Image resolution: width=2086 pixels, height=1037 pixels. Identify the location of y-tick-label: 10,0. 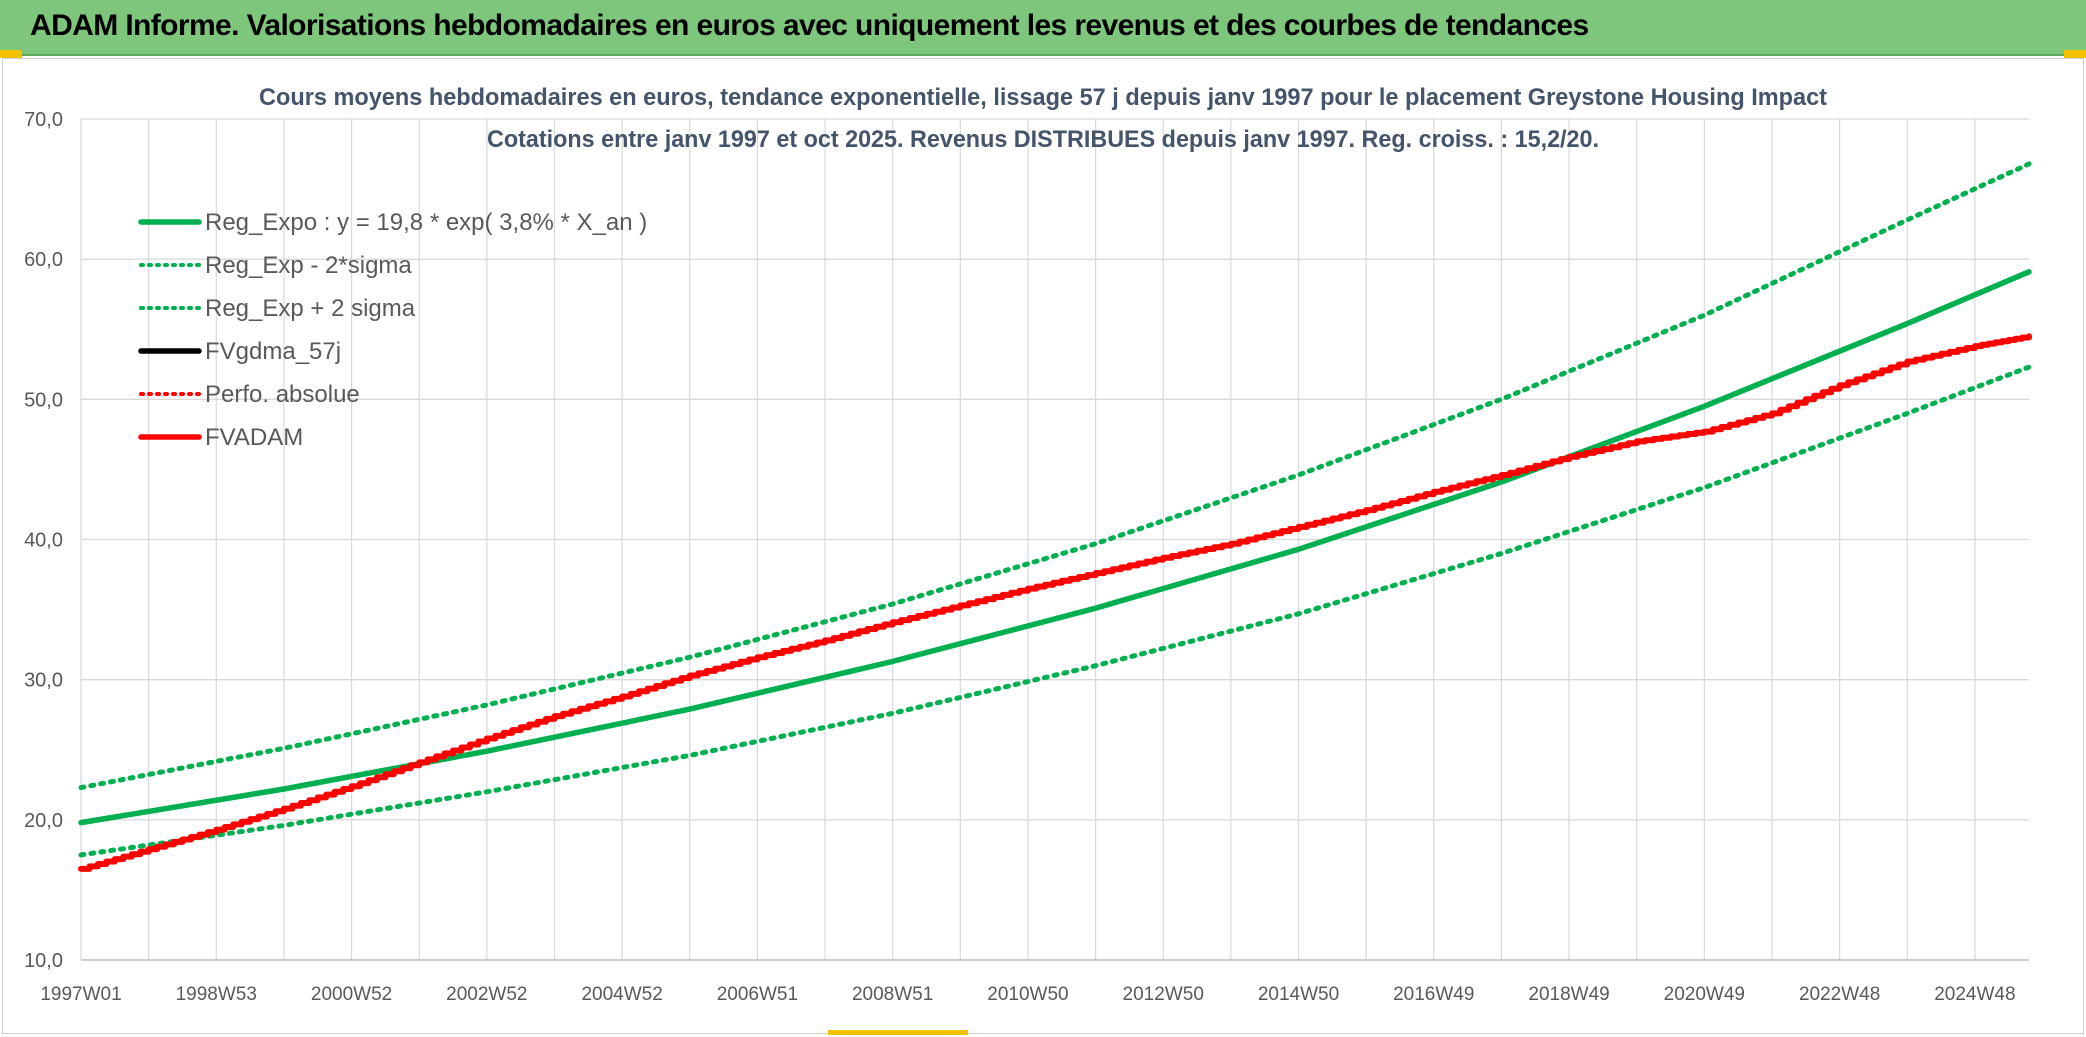
(43, 961).